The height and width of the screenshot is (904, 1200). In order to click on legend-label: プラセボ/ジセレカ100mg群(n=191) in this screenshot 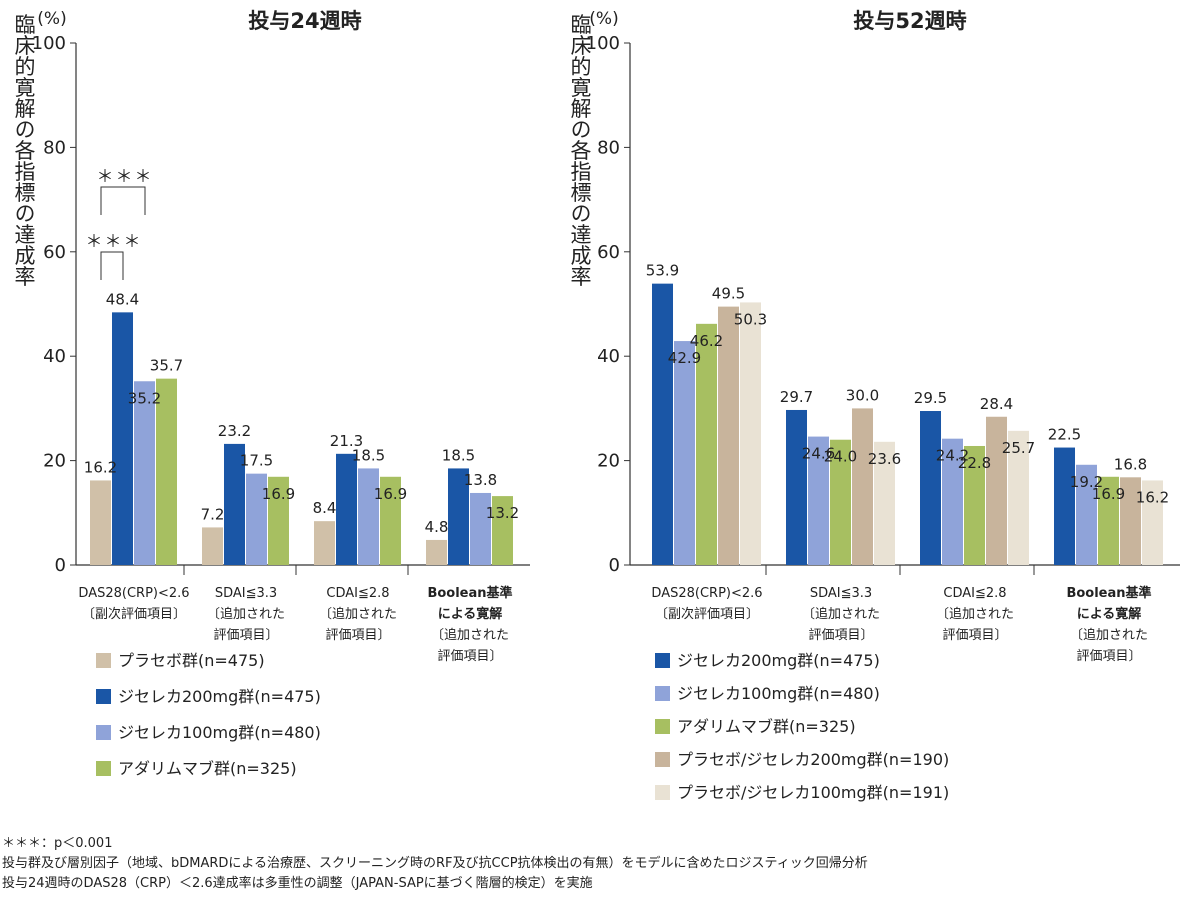, I will do `click(813, 792)`.